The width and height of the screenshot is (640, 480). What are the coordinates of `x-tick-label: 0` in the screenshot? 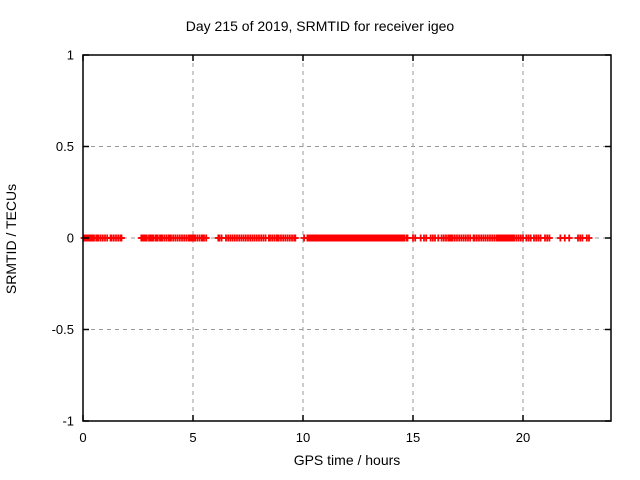 It's located at (82, 437).